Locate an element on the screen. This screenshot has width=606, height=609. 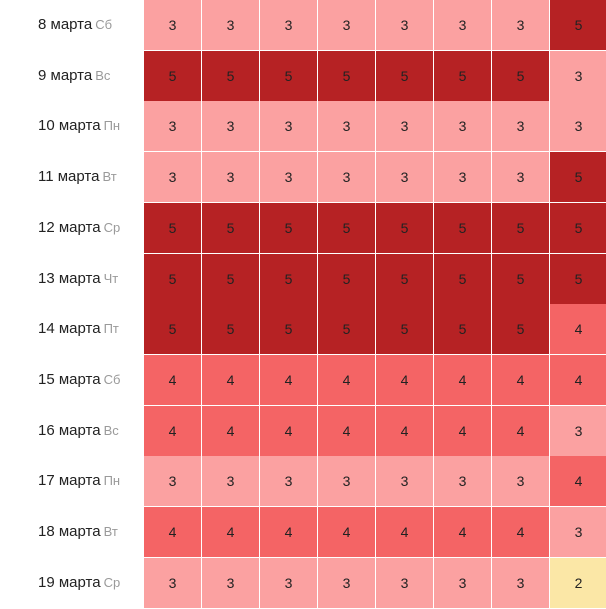
date-label: 15 марта Сб is located at coordinates (72, 380).